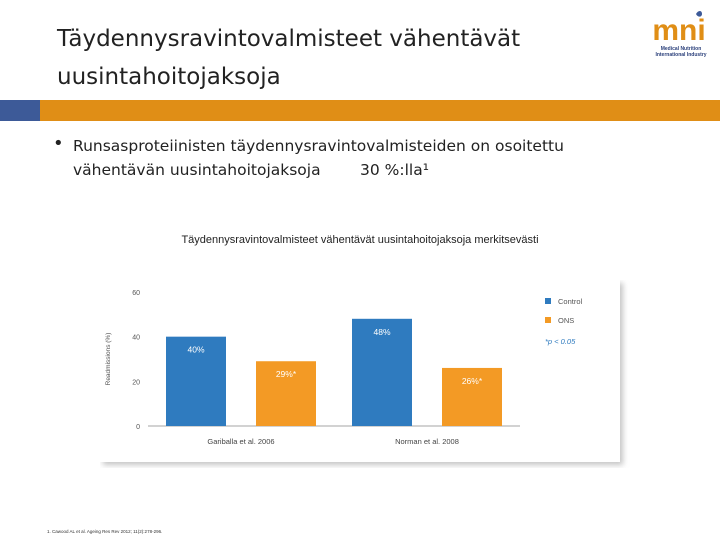  I want to click on logo-caption: Medical Nutrition International Industry, so click(681, 52).